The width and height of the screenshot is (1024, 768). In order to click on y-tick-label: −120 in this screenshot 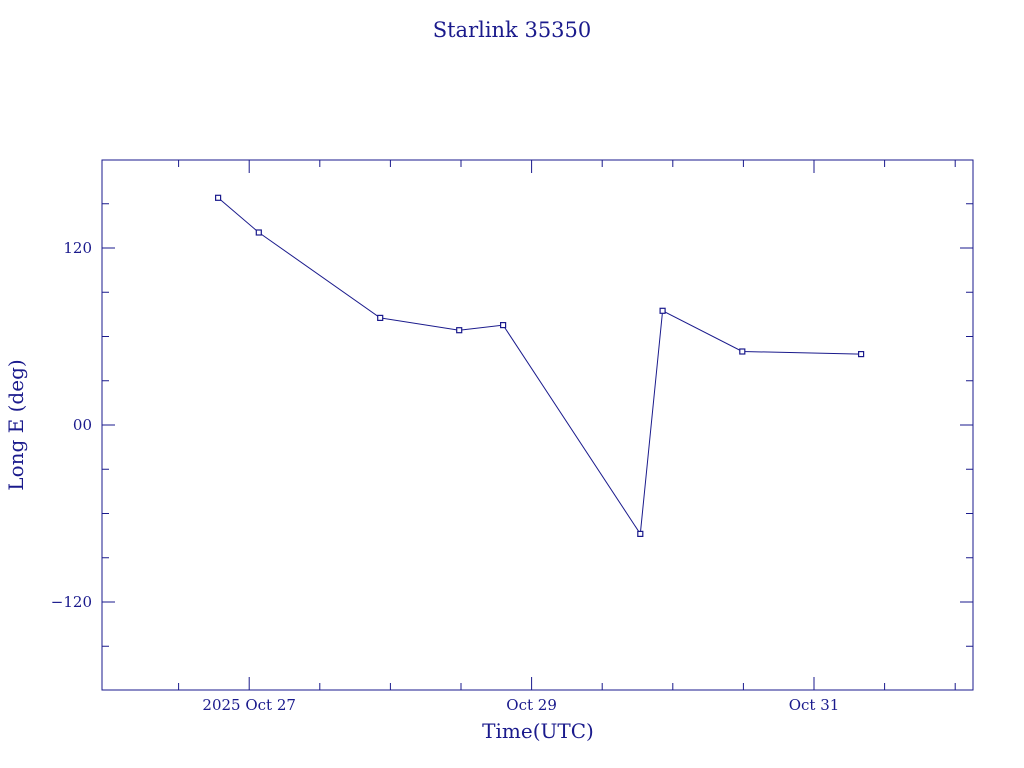, I will do `click(71, 602)`.